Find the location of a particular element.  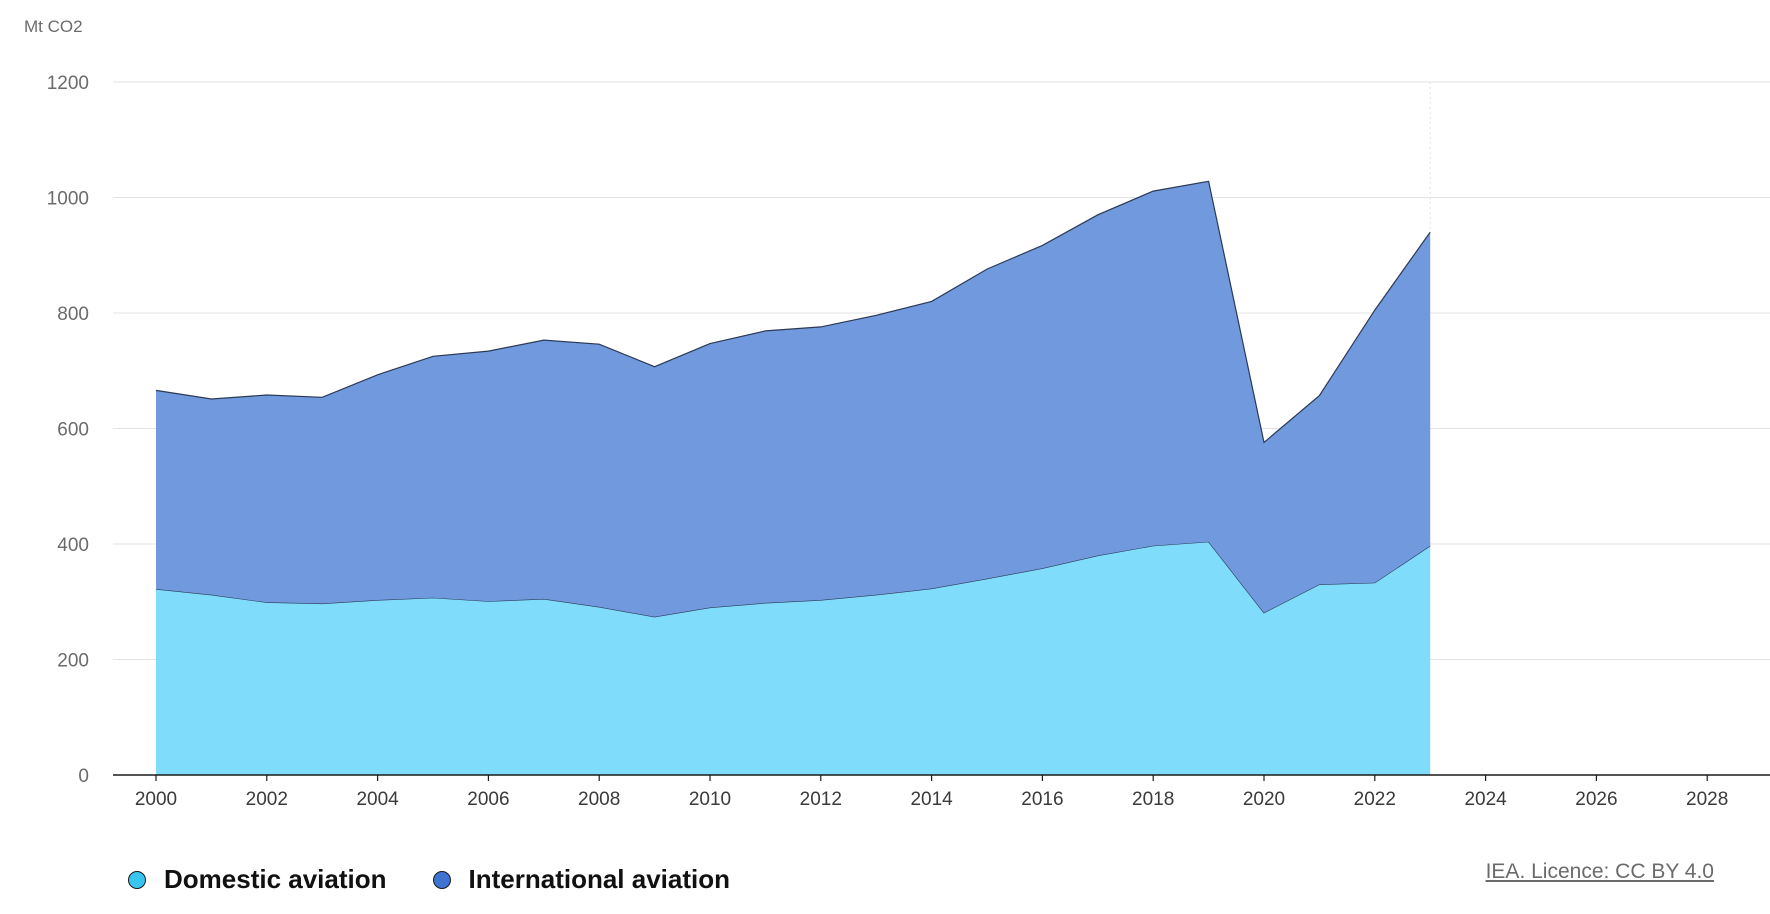

x-tick-label-2006: 2006 is located at coordinates (488, 799).